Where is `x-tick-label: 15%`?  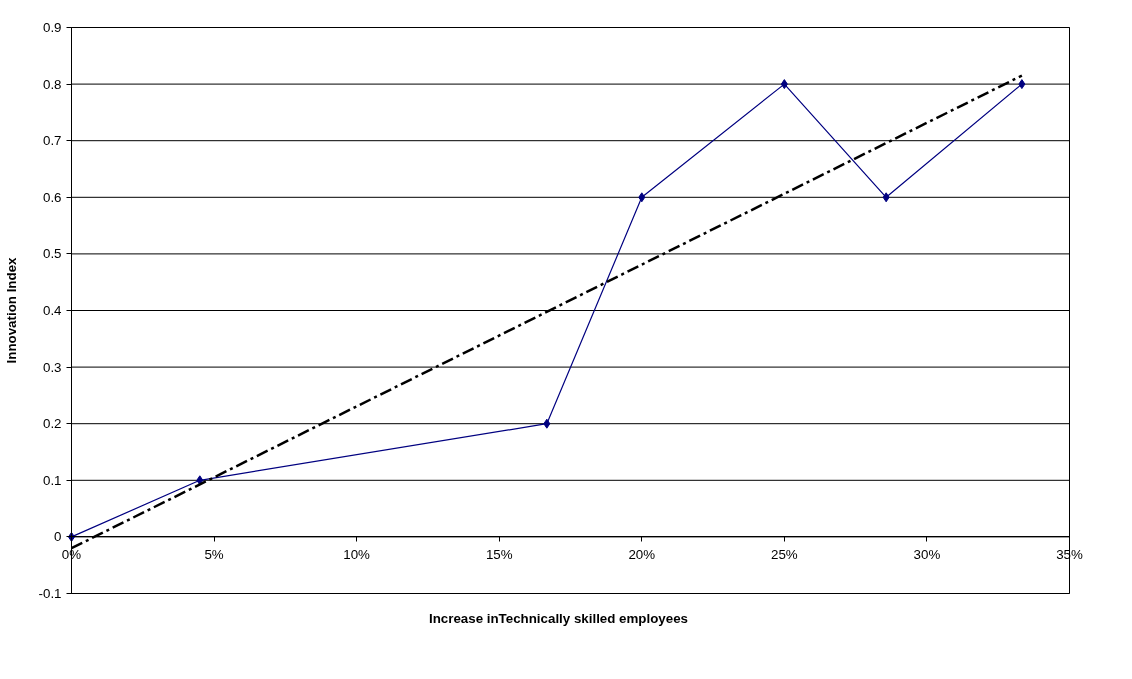
x-tick-label: 15% is located at coordinates (499, 554).